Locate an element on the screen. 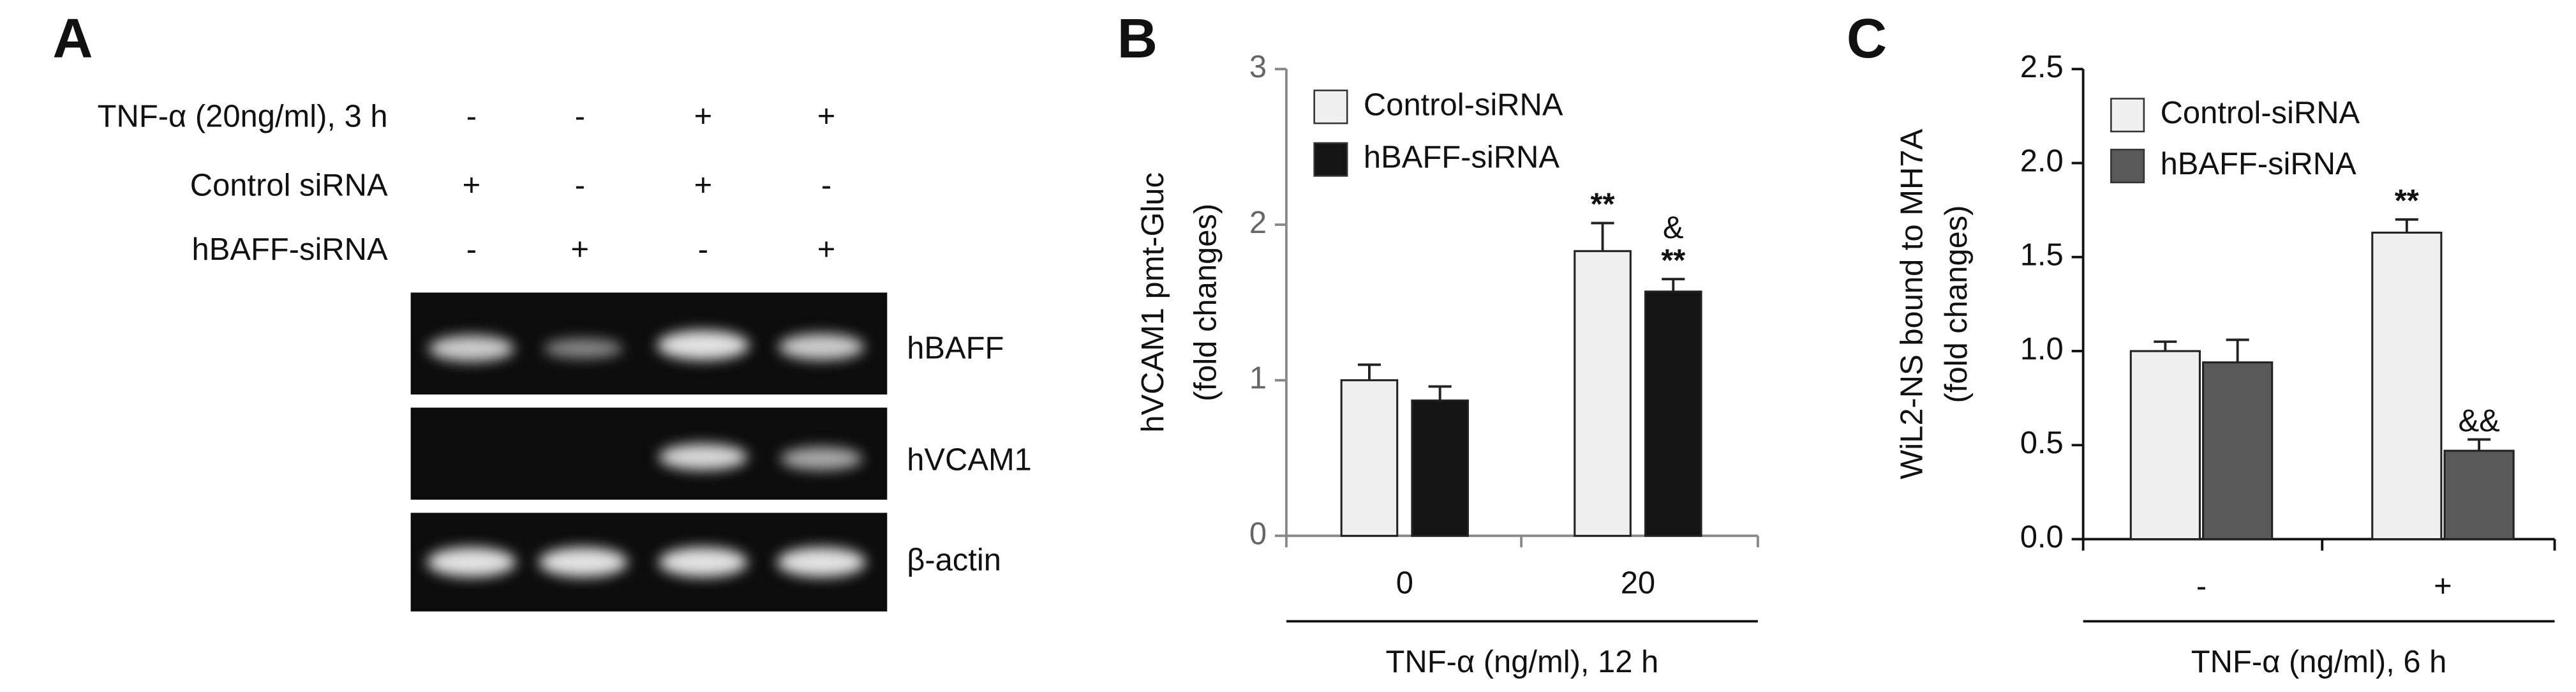 The height and width of the screenshot is (692, 2576). significance-mark: & is located at coordinates (1673, 228).